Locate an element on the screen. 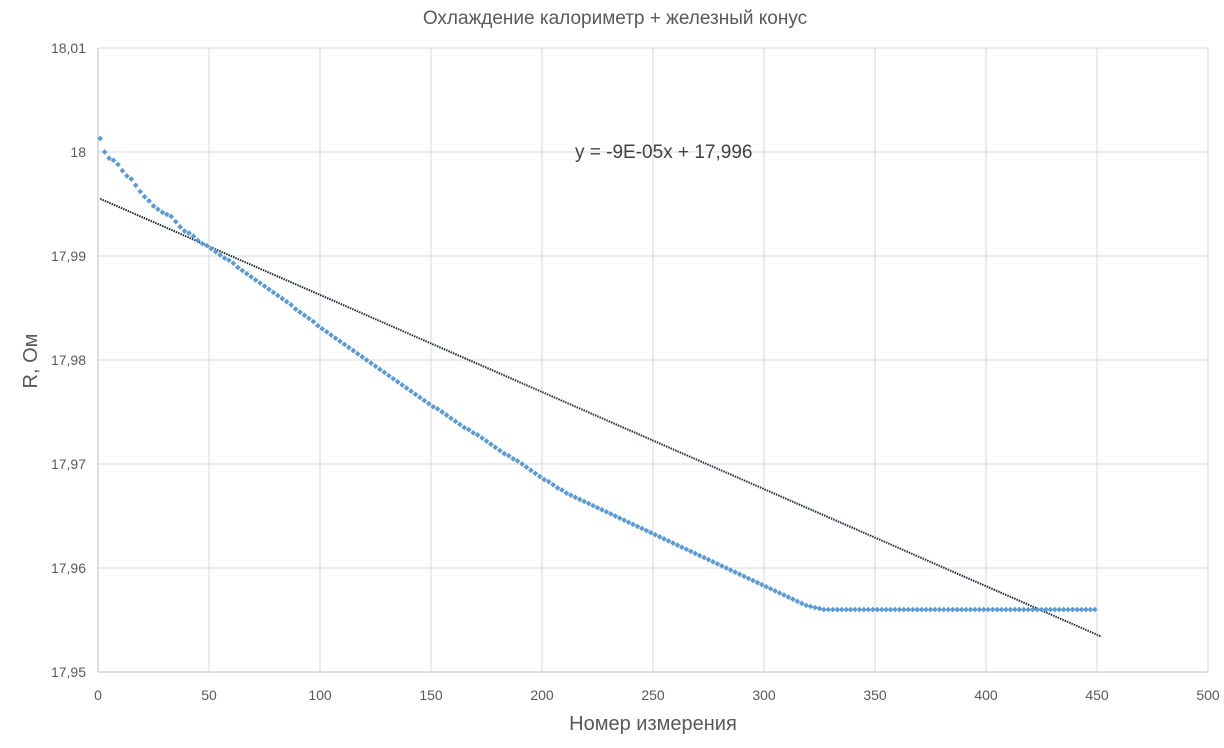 The height and width of the screenshot is (748, 1224). y-tick-label: 17,97 is located at coordinates (68, 464).